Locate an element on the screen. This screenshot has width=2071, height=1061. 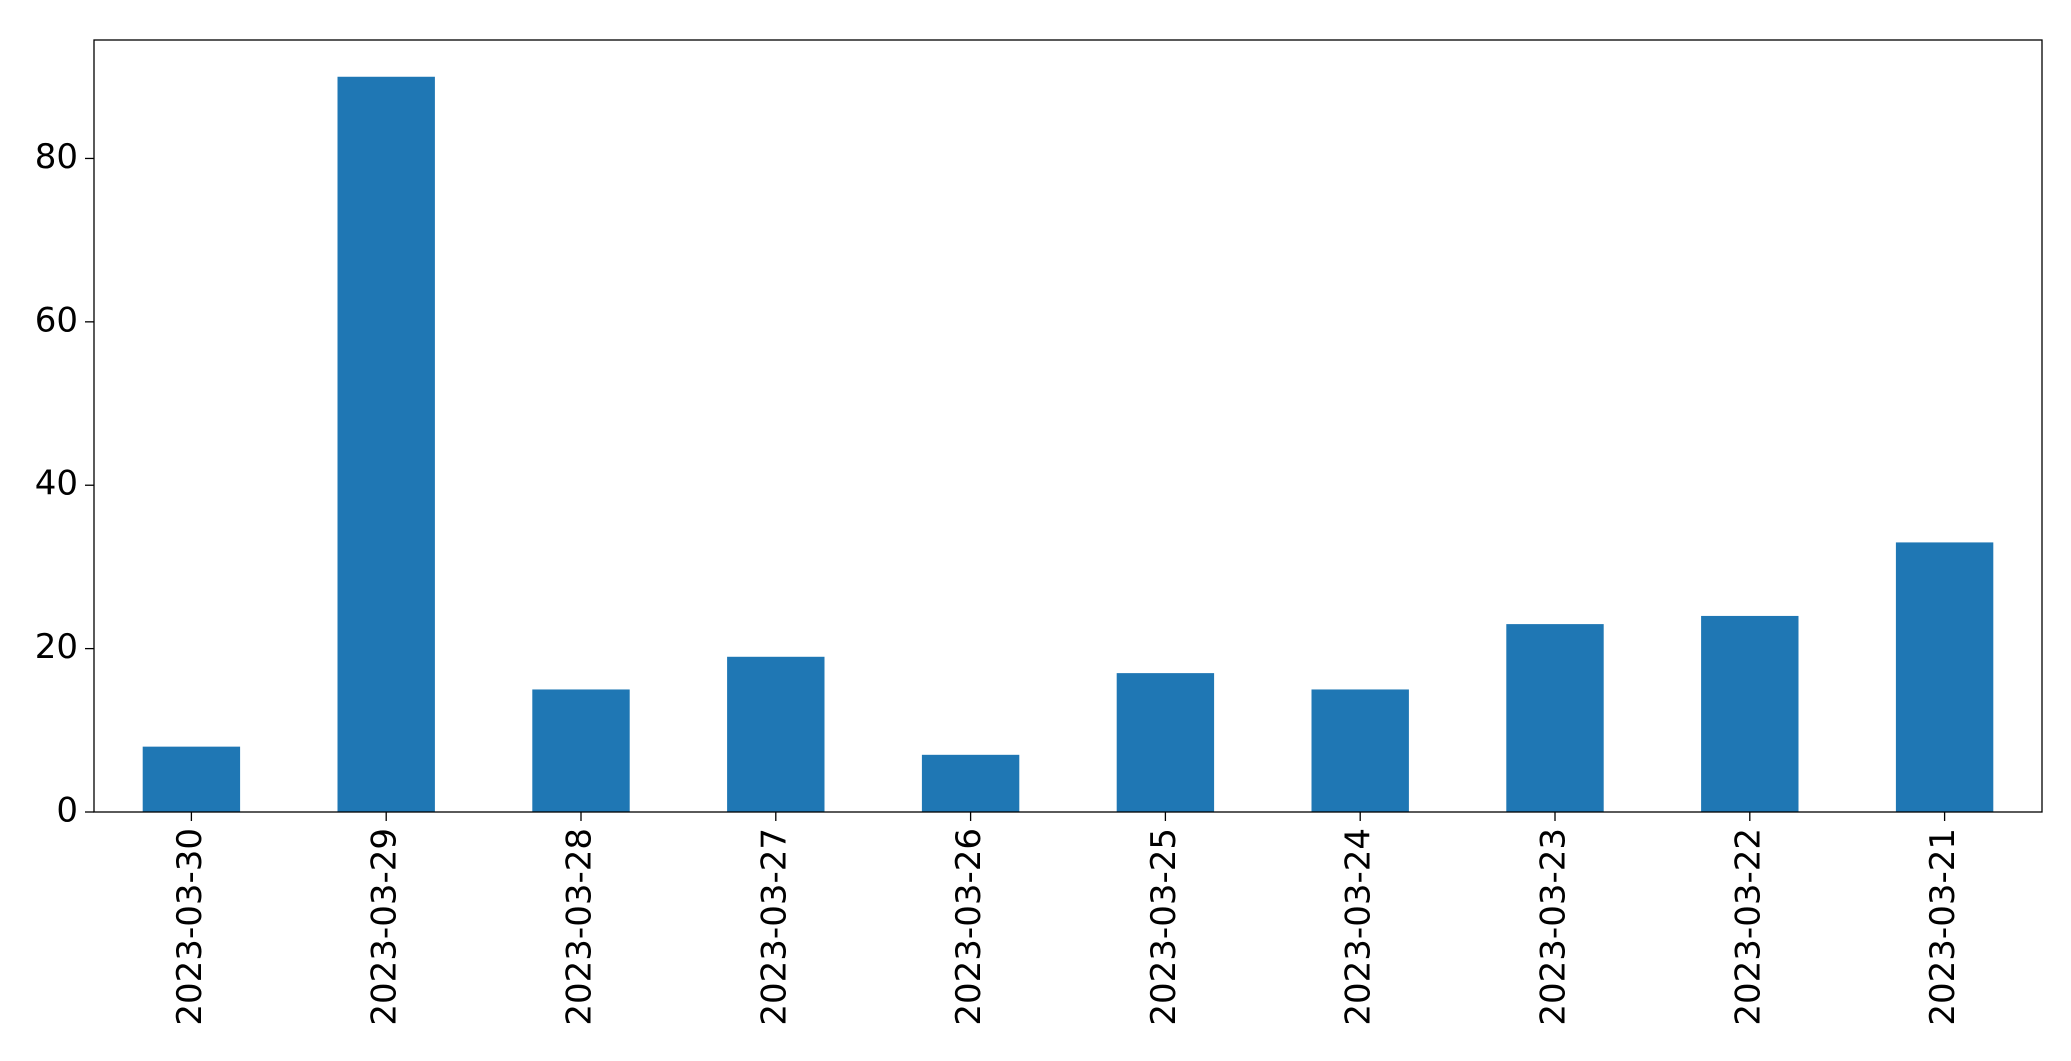
y-tick-label: 20 is located at coordinates (56, 647).